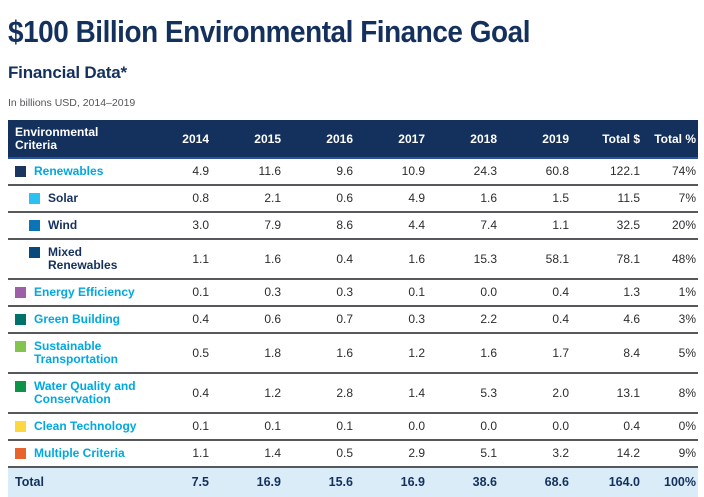 The height and width of the screenshot is (497, 704). I want to click on wind-color-swatch, so click(34, 225).